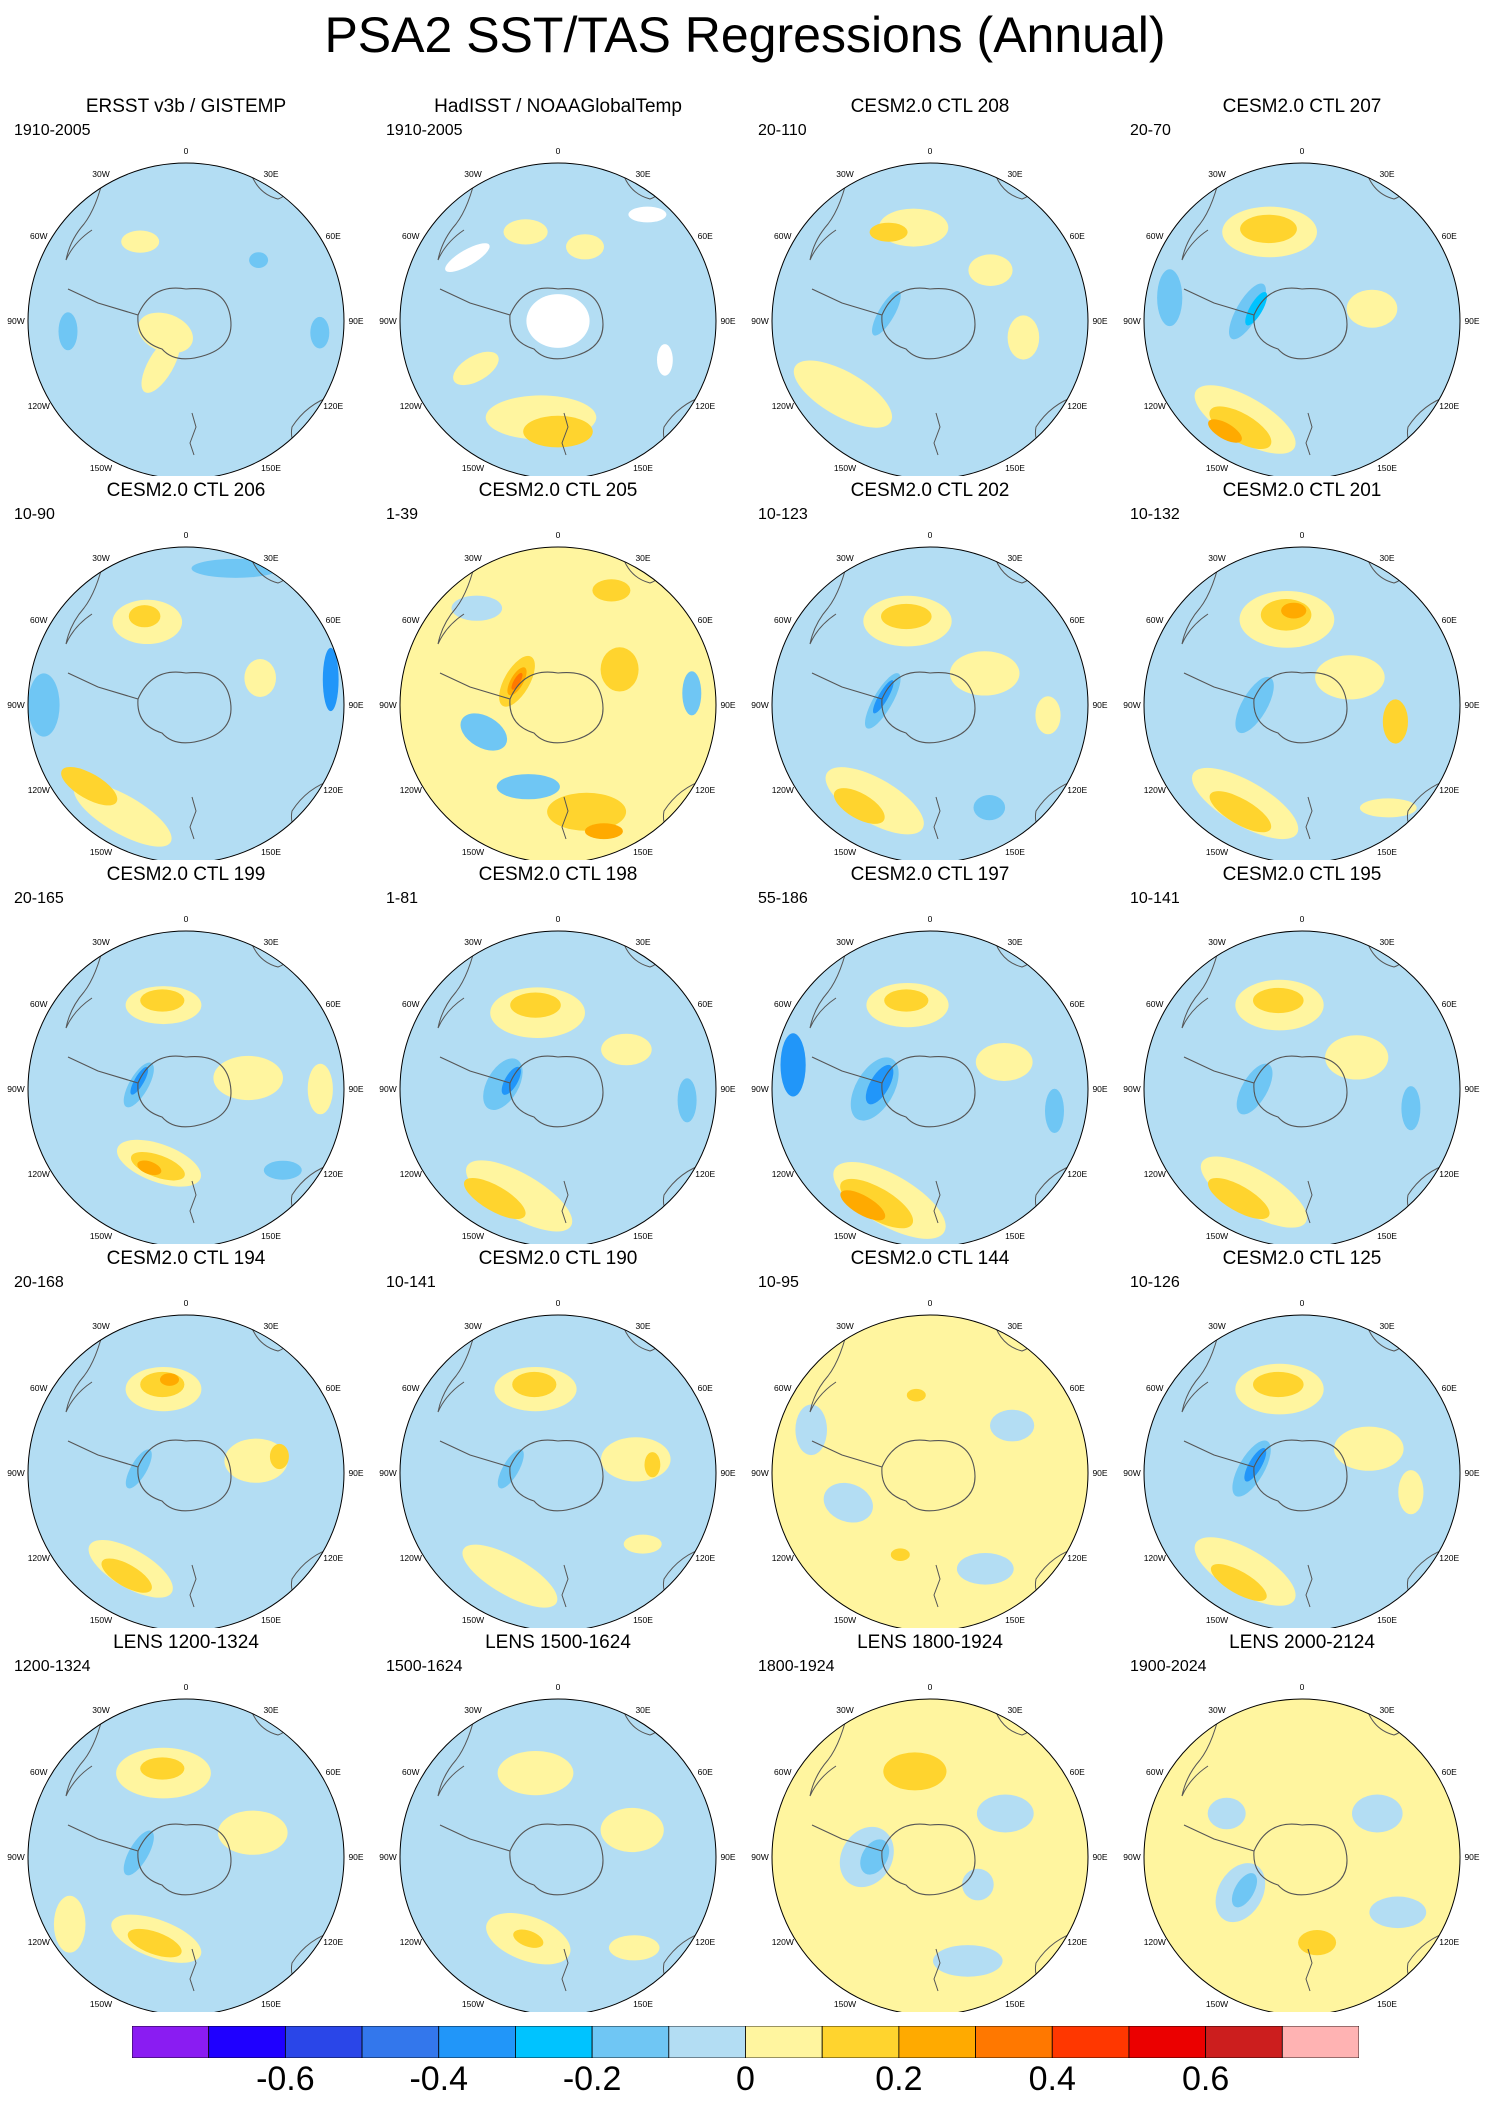 The height and width of the screenshot is (2111, 1490). I want to click on colorbar-tick-label: -0.4, so click(439, 2079).